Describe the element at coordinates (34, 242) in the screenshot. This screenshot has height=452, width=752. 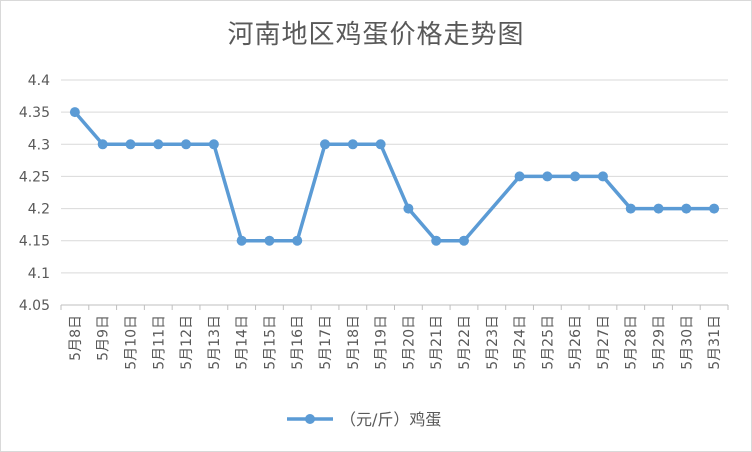
I see `y-tick-label: 4.15` at that location.